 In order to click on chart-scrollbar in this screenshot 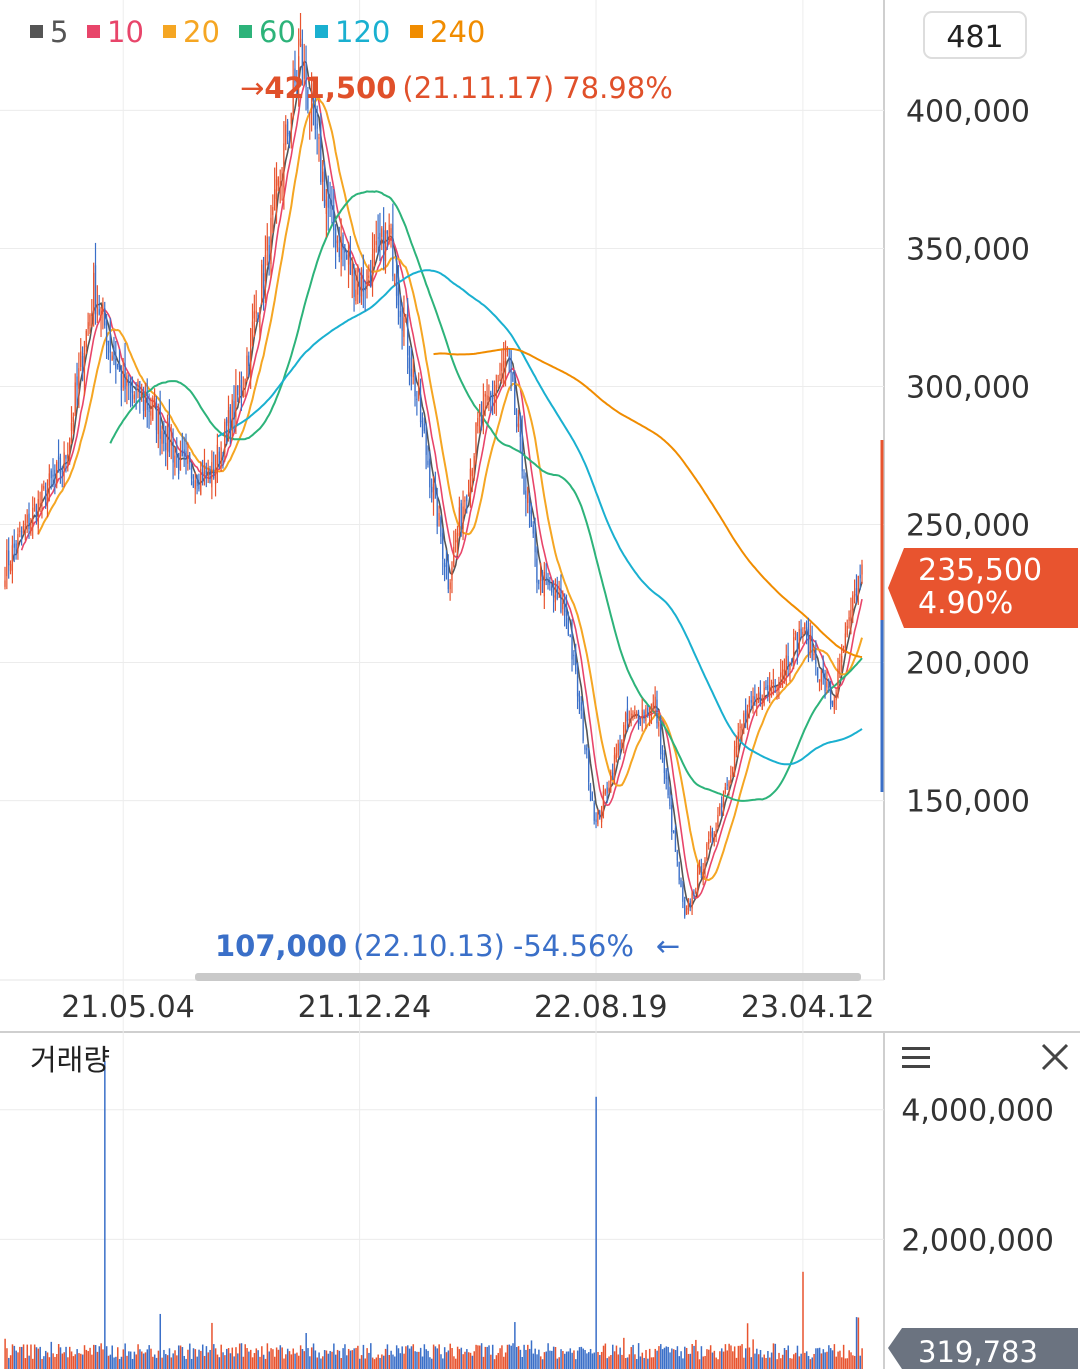, I will do `click(528, 977)`.